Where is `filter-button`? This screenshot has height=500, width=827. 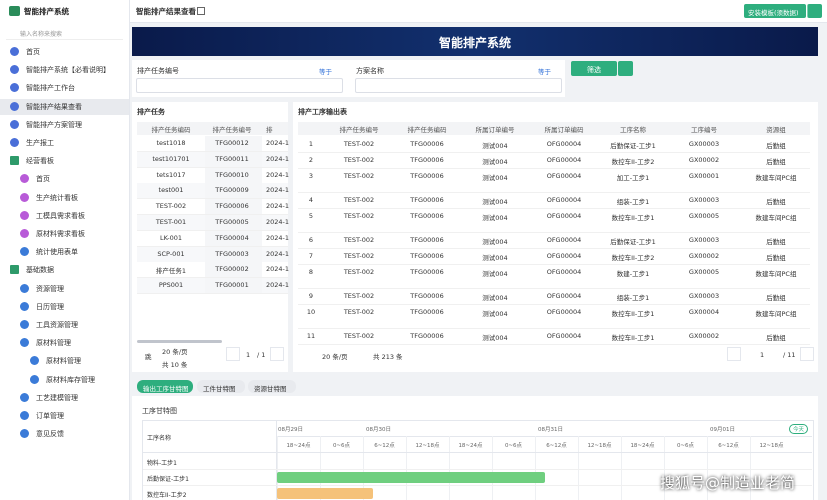
filter-button is located at coordinates (594, 68).